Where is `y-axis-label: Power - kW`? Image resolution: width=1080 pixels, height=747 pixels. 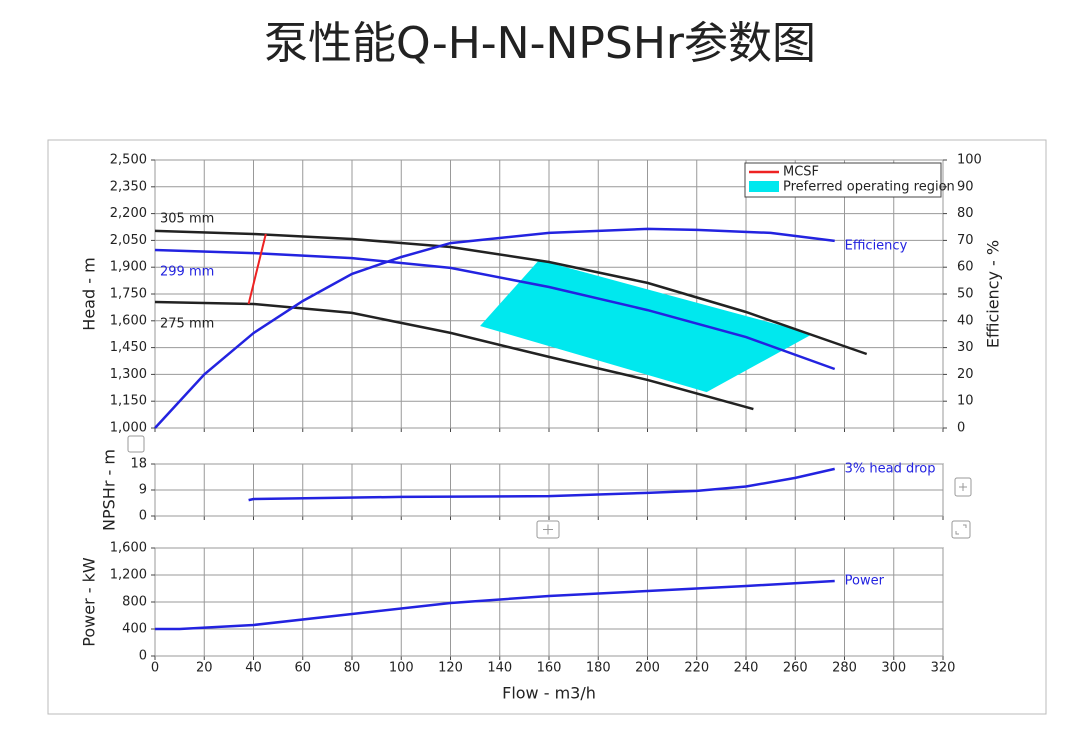
y-axis-label: Power - kW is located at coordinates (89, 602).